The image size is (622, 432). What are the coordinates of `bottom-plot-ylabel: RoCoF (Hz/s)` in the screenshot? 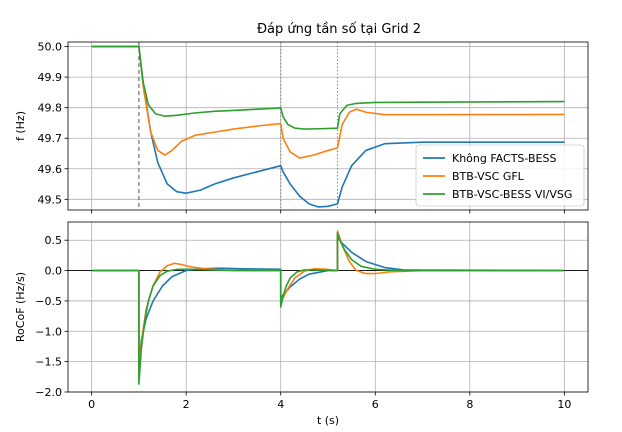 It's located at (20, 307).